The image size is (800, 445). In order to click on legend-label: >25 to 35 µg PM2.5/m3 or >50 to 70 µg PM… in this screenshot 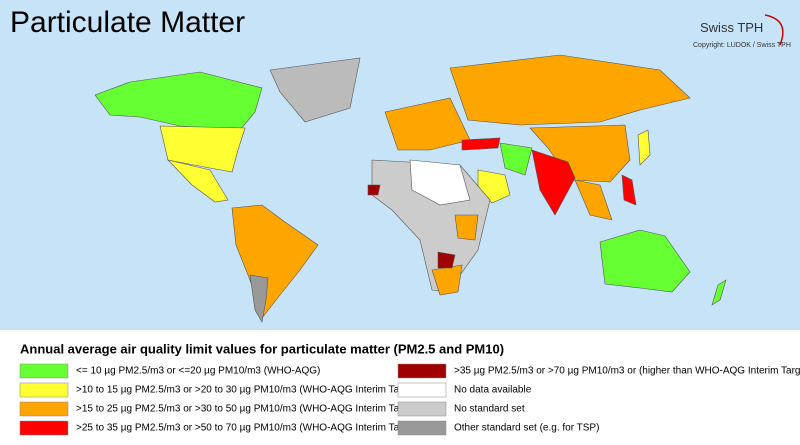, I will do `click(252, 428)`.